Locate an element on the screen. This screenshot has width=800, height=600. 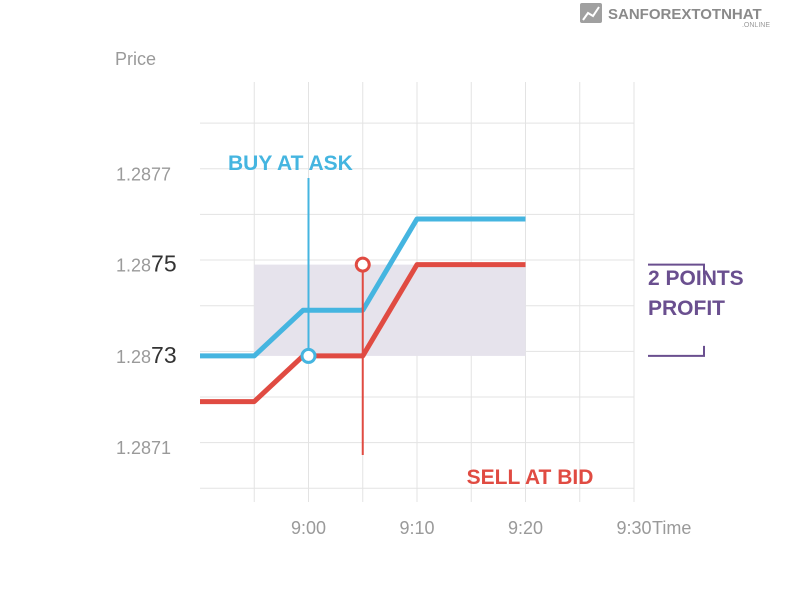
sell-at-bid-label: SELL AT BID is located at coordinates (530, 477).